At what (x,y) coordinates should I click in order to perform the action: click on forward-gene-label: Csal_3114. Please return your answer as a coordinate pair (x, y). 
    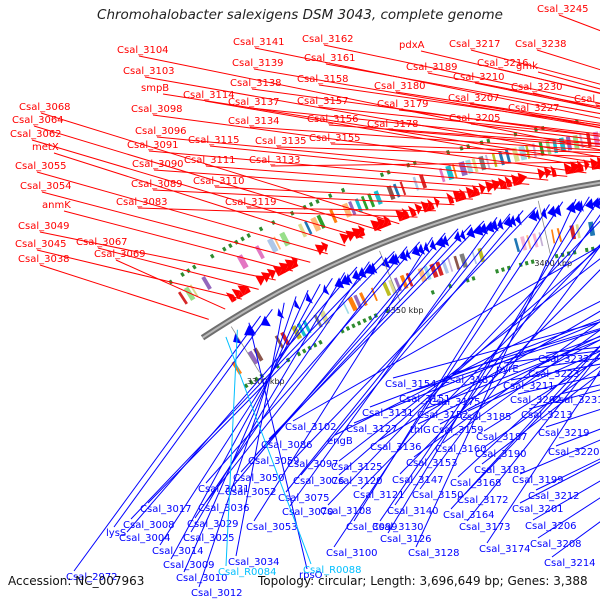
    Looking at the image, I should click on (209, 95).